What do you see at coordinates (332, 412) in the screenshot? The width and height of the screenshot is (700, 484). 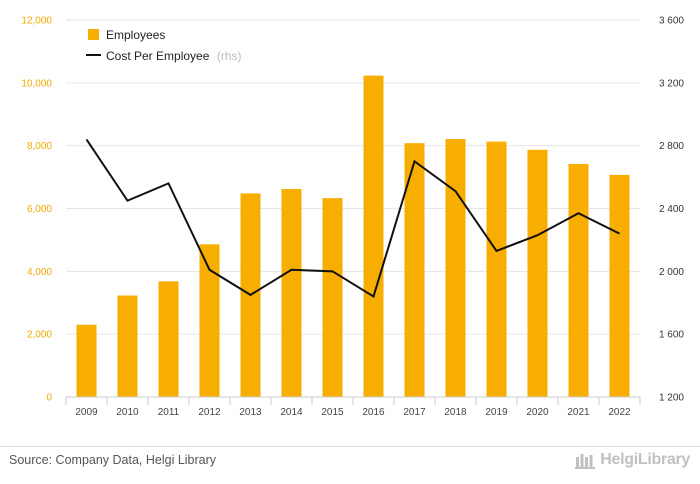 I see `x-tick-label: 2015` at bounding box center [332, 412].